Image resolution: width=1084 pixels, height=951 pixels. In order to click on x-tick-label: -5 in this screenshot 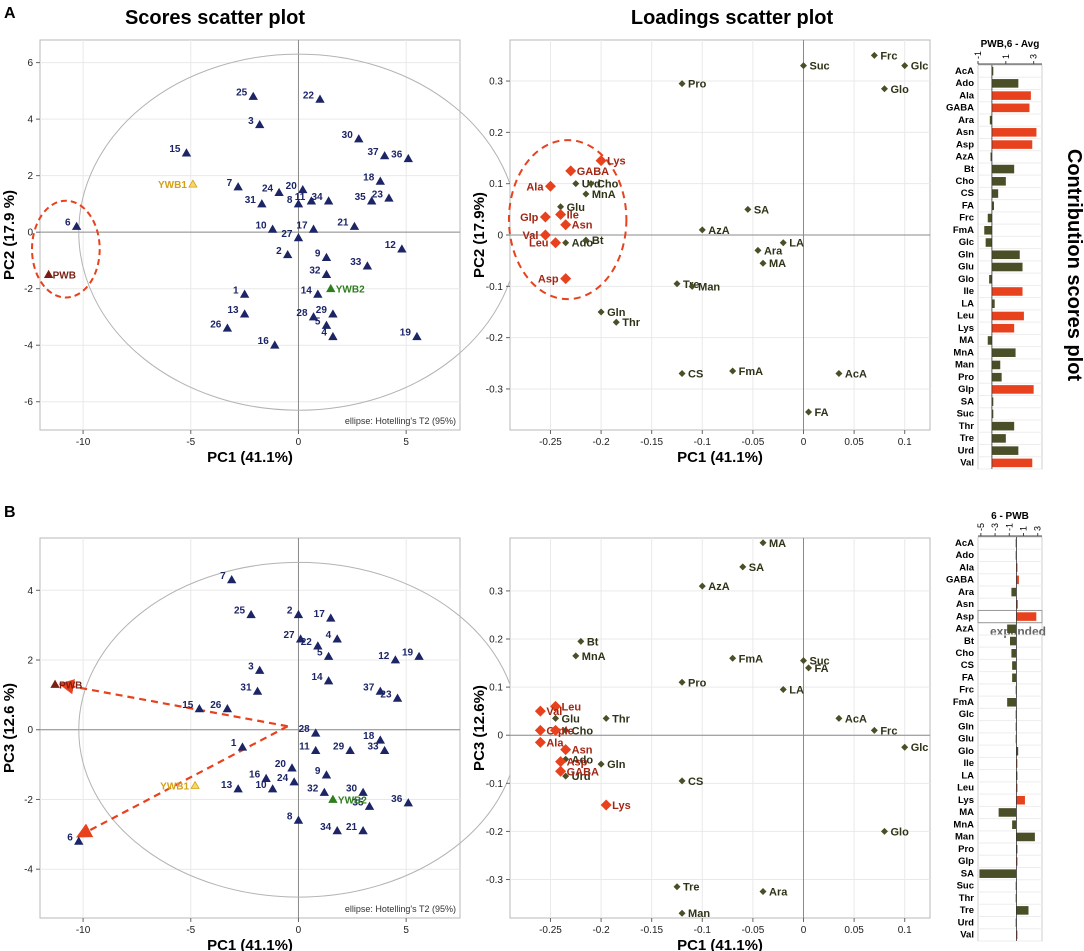, I will do `click(190, 930)`.